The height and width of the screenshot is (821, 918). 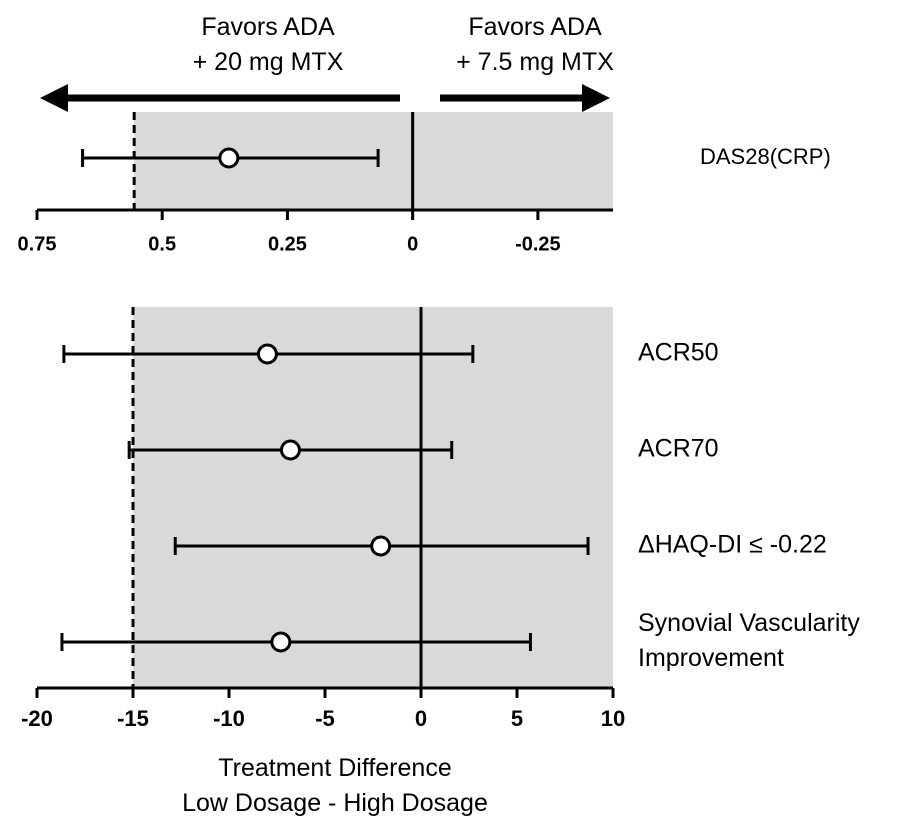 What do you see at coordinates (373, 161) in the screenshot?
I see `shaded-region` at bounding box center [373, 161].